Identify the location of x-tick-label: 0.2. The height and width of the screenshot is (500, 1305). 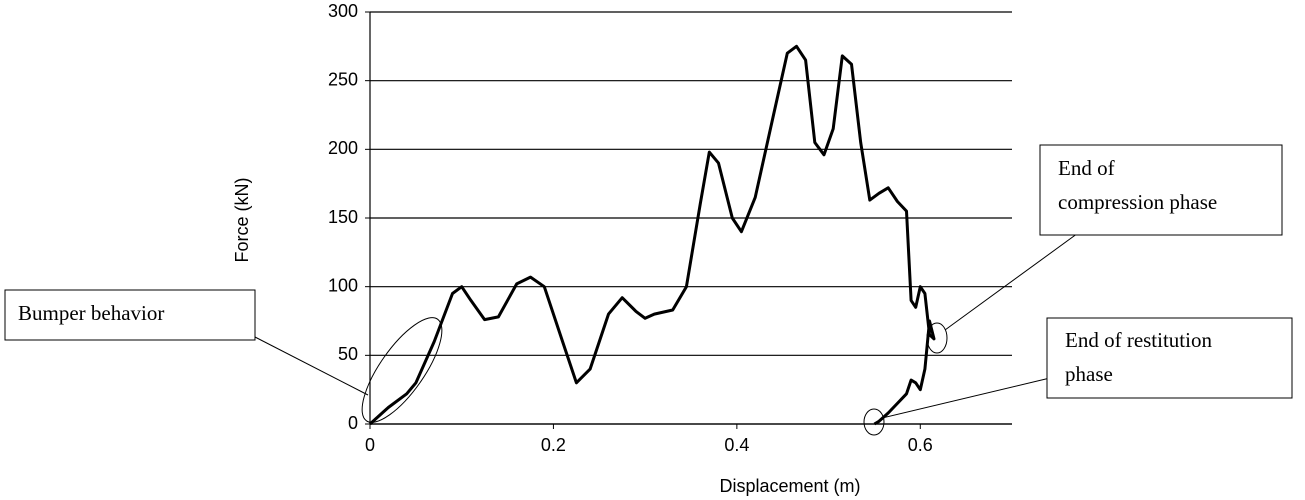
(553, 445).